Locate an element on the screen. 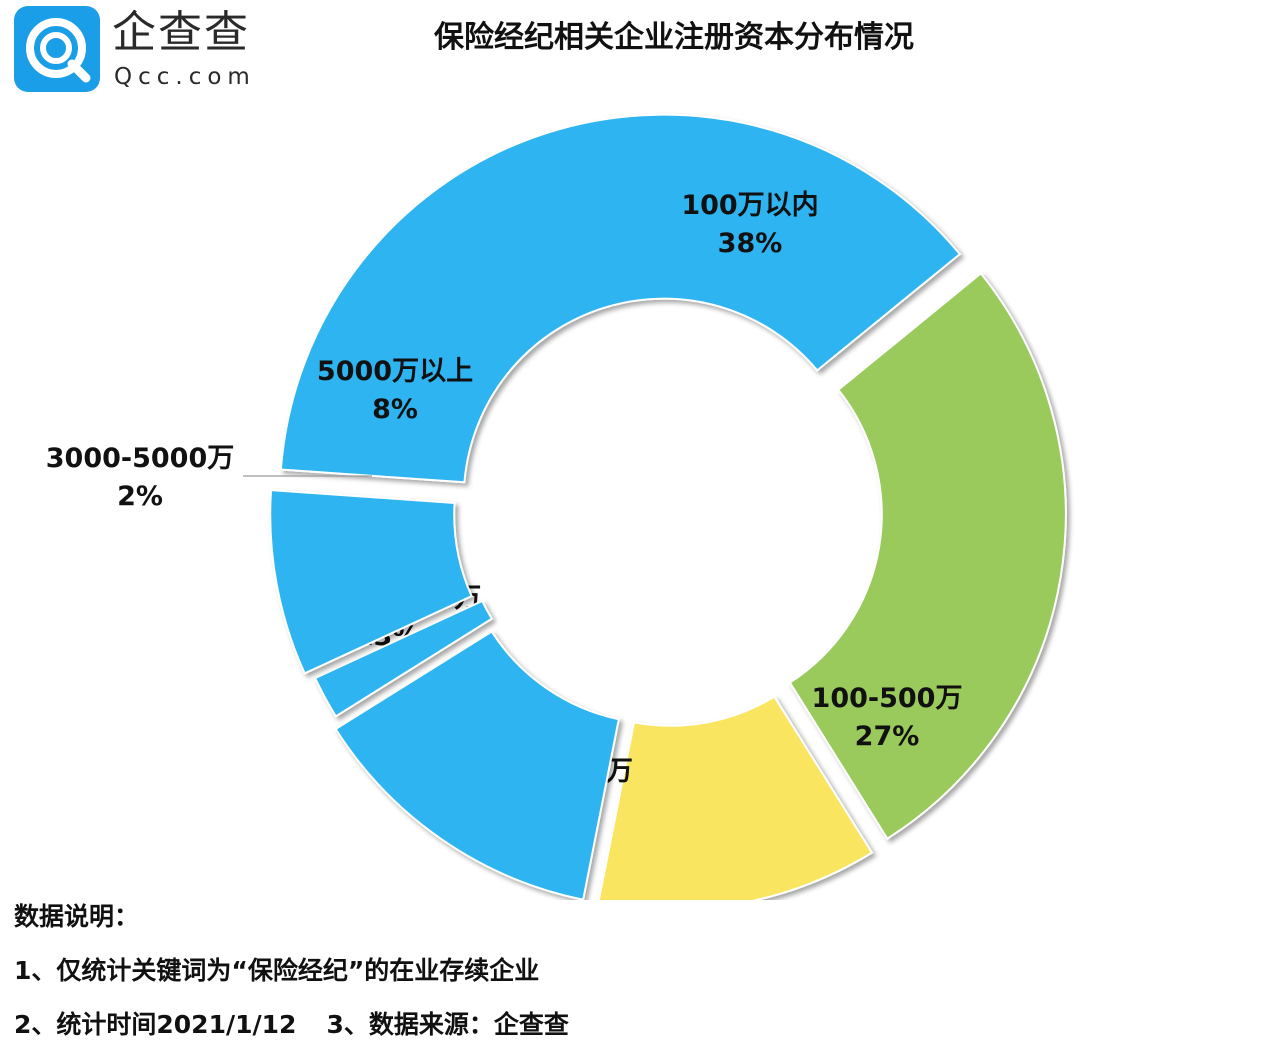  logo-text-en: Qcc.com is located at coordinates (185, 77).